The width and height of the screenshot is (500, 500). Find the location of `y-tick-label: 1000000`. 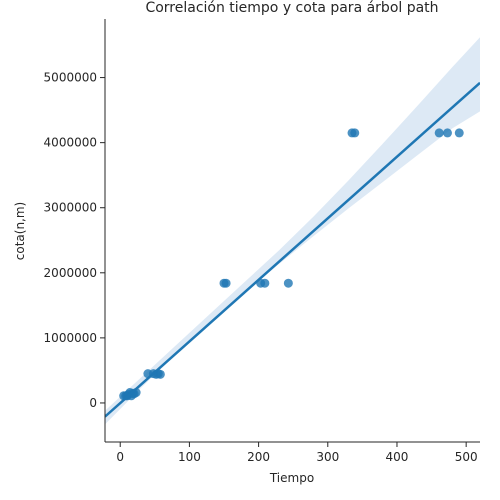

y-tick-label: 1000000 is located at coordinates (70, 338).